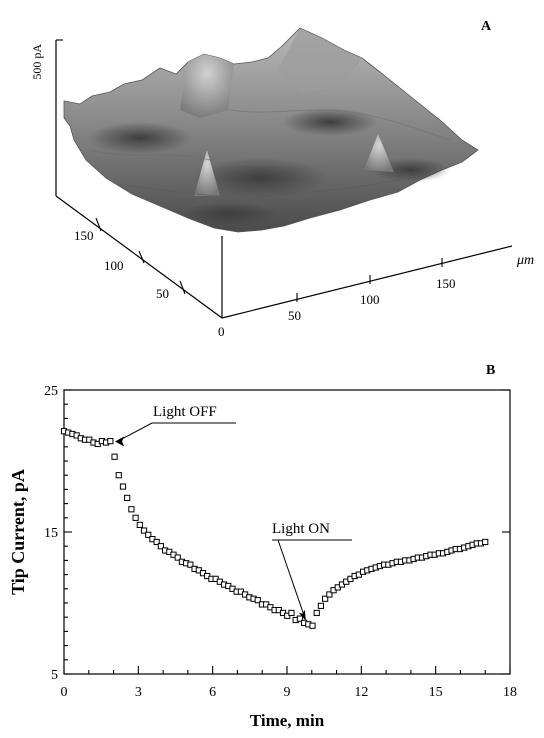  Describe the element at coordinates (212, 692) in the screenshot. I see `x-tick-label: 6` at that location.